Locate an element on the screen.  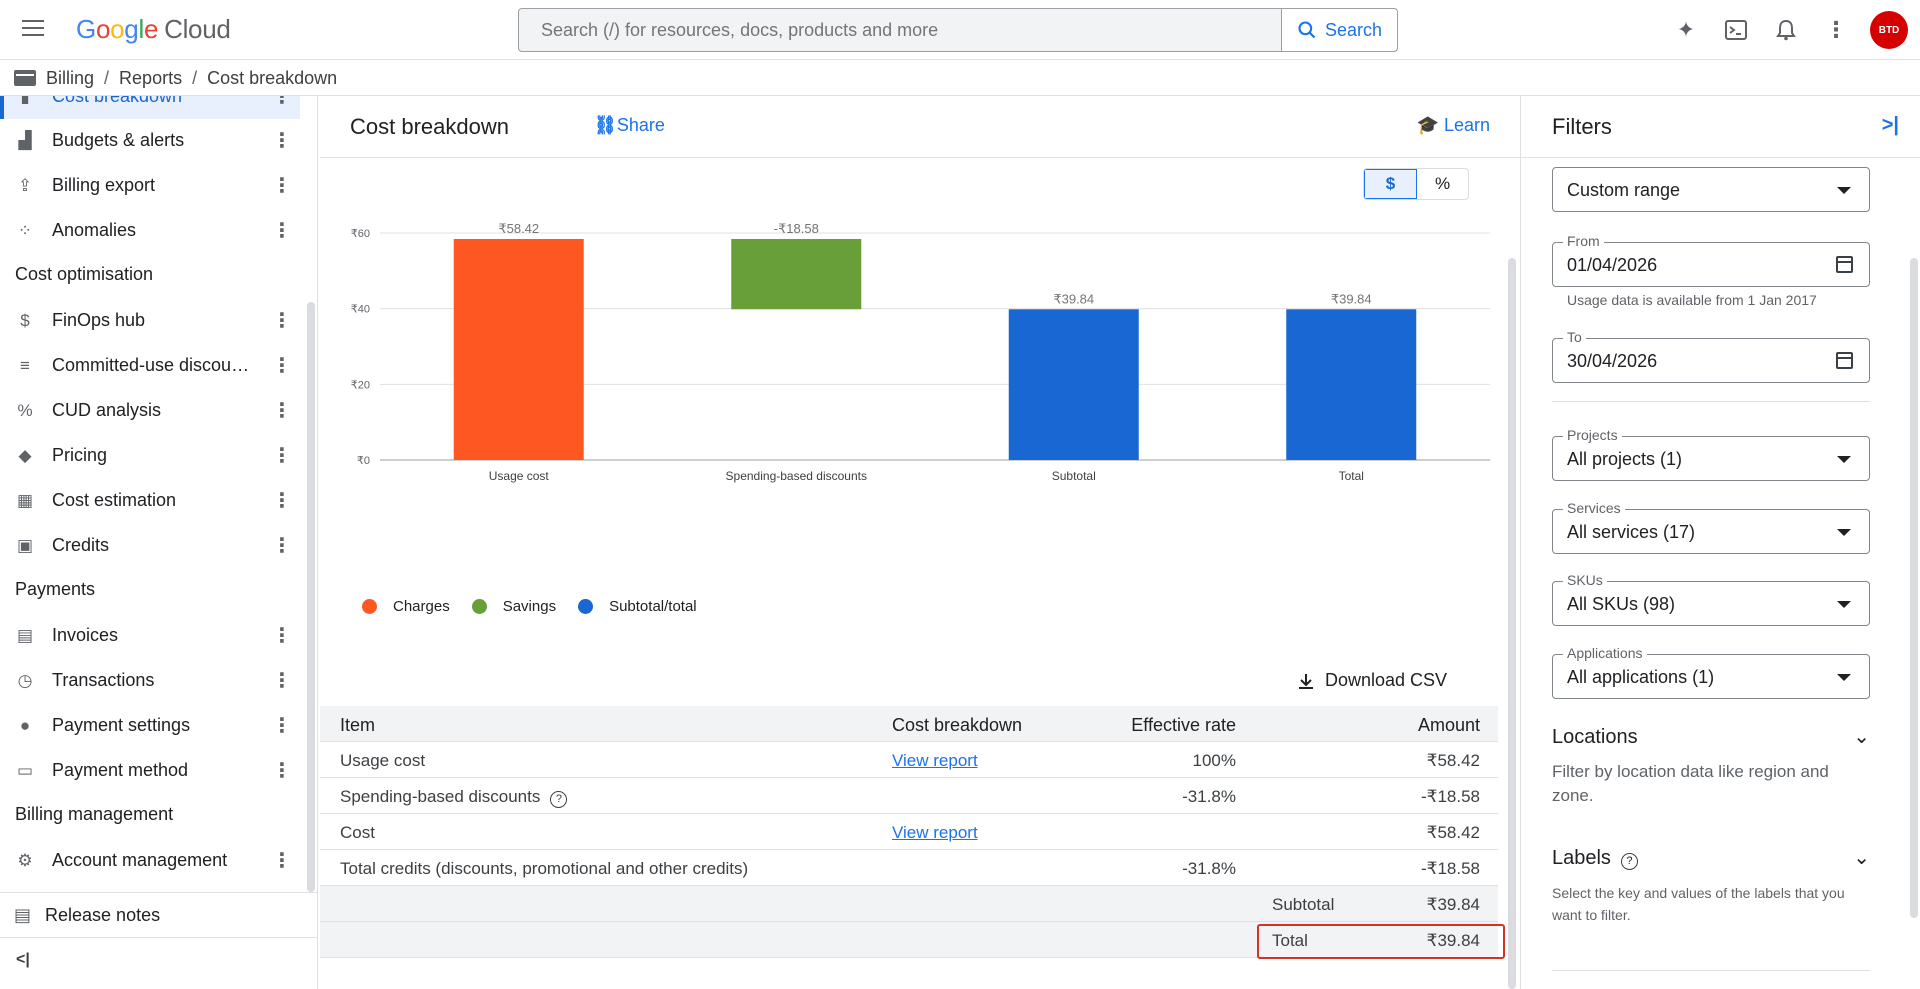
sidebar-item-budgets-alerts: ▟ Budgets & alerts ⋮ is located at coordinates (150, 140).